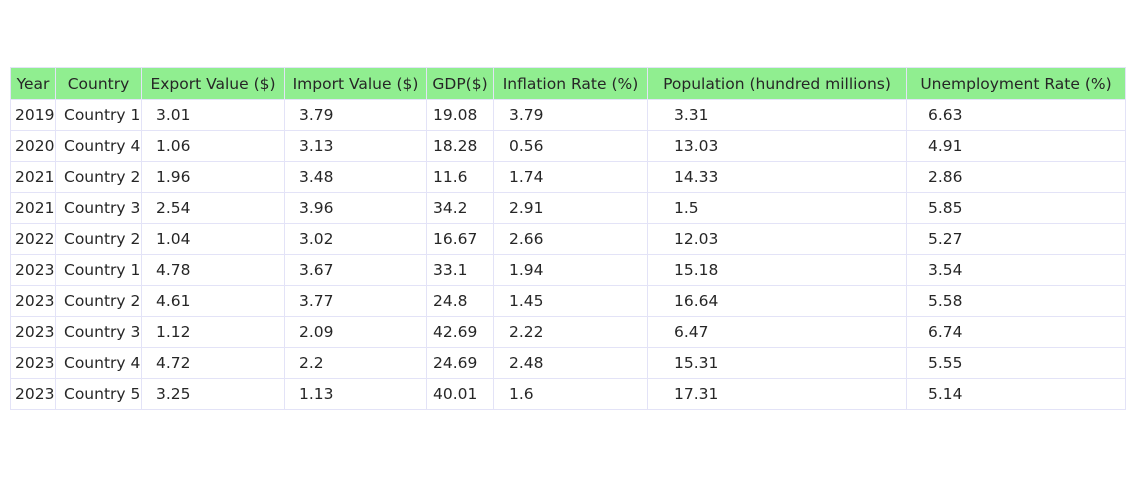 The width and height of the screenshot is (1134, 484). I want to click on table-cell: 3.01, so click(213, 115).